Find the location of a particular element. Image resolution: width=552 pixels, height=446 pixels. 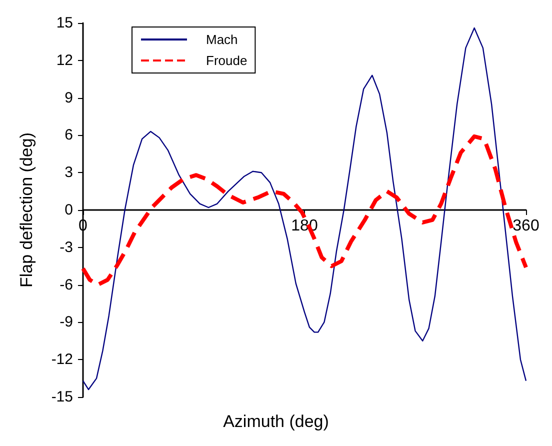

y-tick-label: 3 is located at coordinates (68, 173).